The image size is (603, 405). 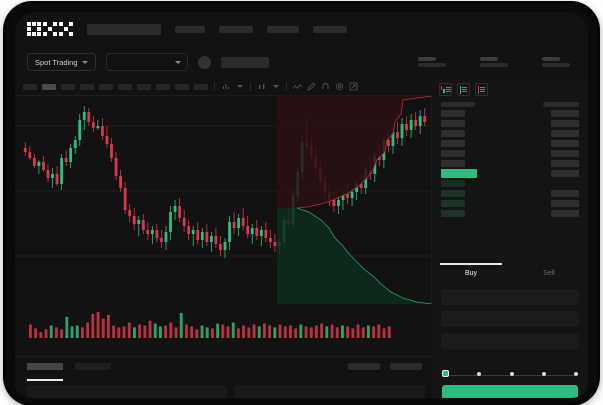 I want to click on buy-sell-tab-list: Buy Sell, so click(x=510, y=273).